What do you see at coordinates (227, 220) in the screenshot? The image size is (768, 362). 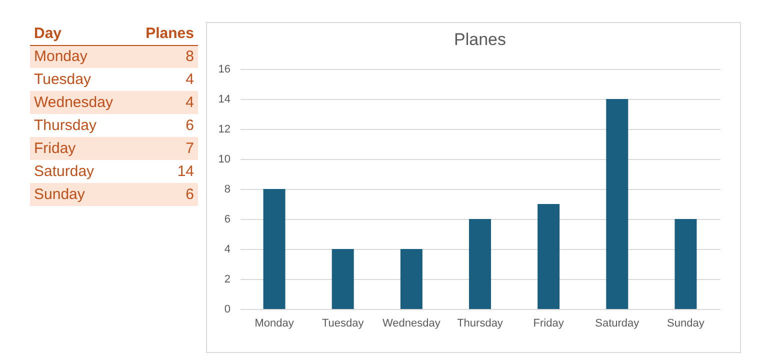 I see `y-tick-label: 6` at bounding box center [227, 220].